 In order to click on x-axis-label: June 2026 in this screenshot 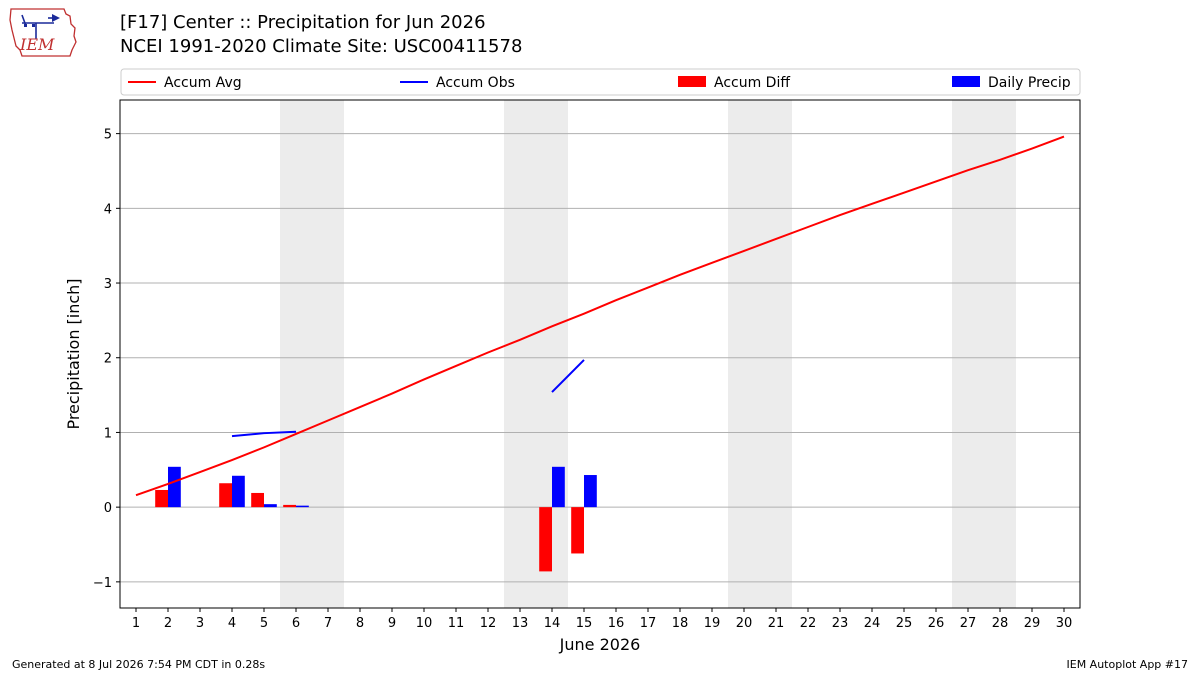, I will do `click(600, 644)`.